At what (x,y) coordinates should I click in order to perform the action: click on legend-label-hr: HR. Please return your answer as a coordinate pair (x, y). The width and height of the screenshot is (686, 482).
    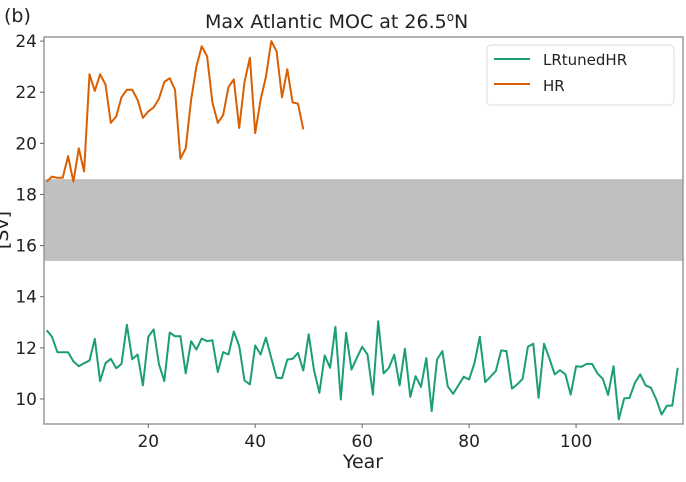
    Looking at the image, I should click on (554, 86).